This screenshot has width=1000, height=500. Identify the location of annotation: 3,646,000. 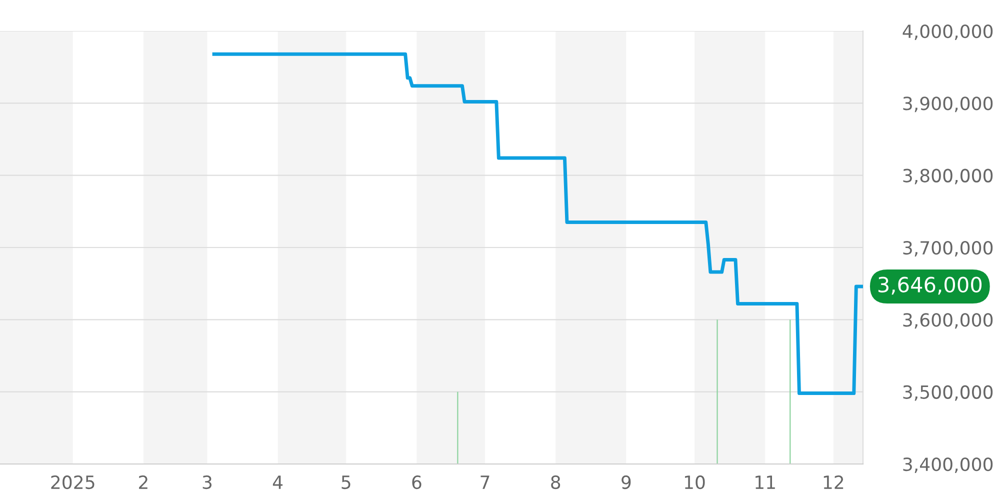
(930, 285).